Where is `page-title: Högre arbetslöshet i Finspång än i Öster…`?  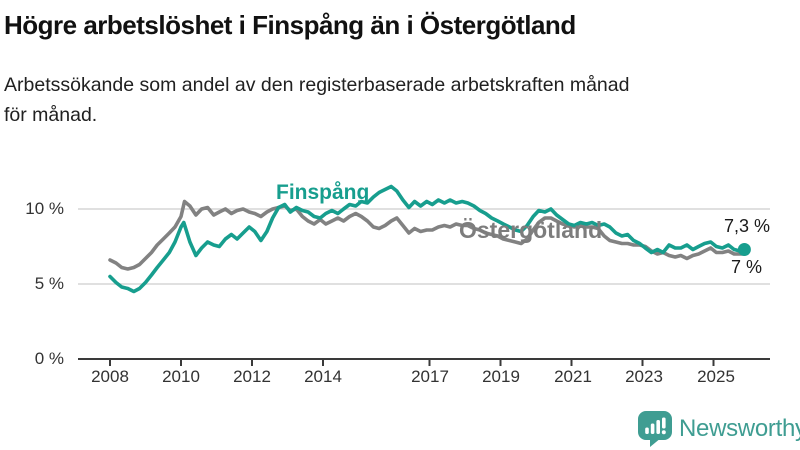
page-title: Högre arbetslöshet i Finspång än i Öster… is located at coordinates (290, 25).